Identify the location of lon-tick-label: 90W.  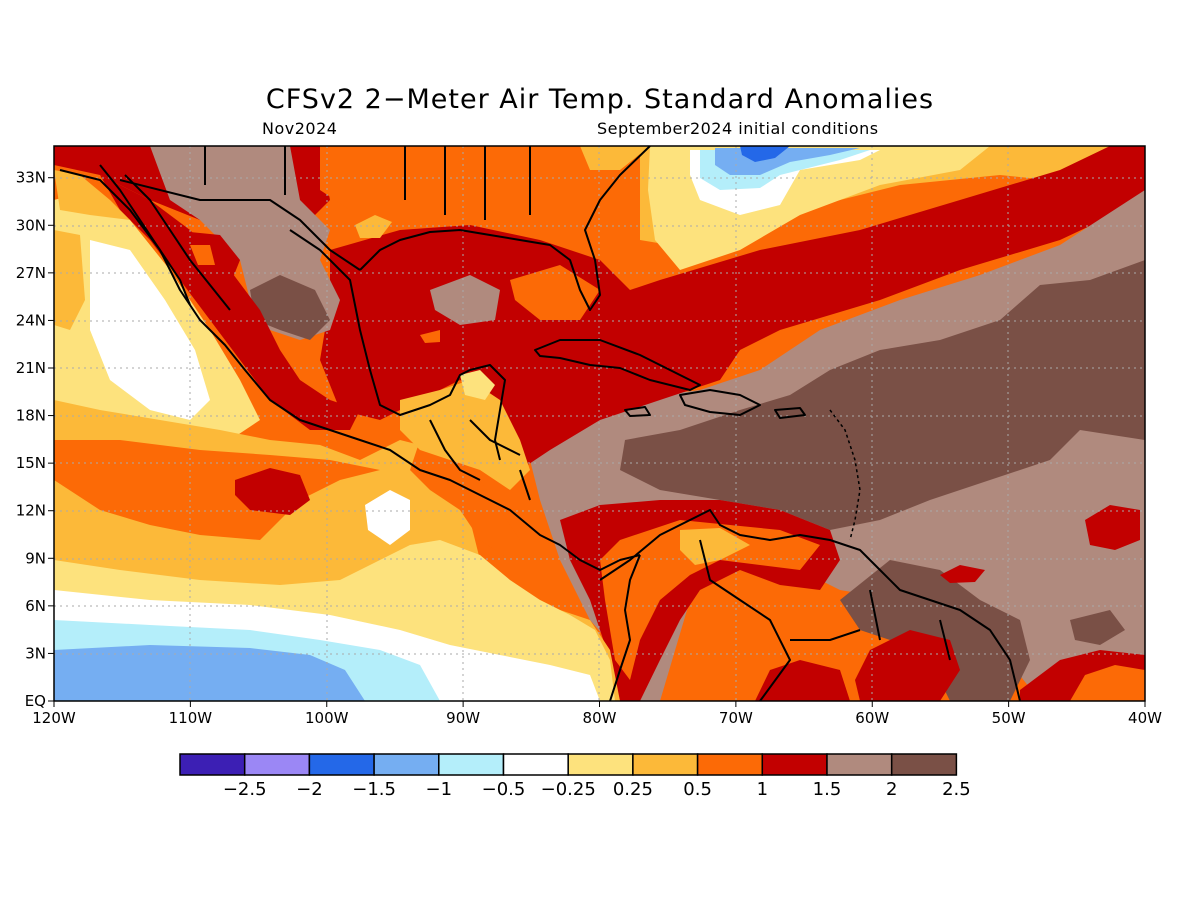
(463, 718).